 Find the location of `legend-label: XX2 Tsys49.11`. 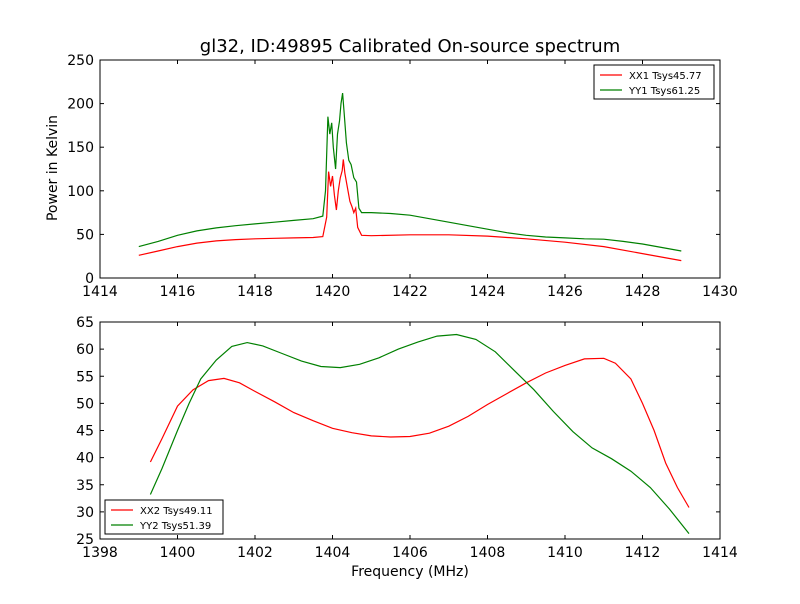

legend-label: XX2 Tsys49.11 is located at coordinates (176, 511).